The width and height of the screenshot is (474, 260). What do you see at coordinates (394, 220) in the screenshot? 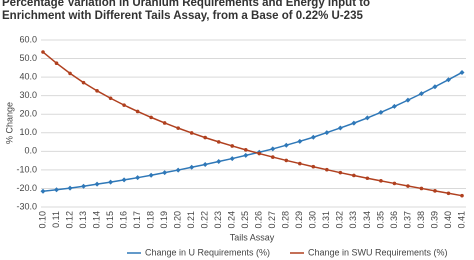
I see `x-tick-label: 0.36` at bounding box center [394, 220].